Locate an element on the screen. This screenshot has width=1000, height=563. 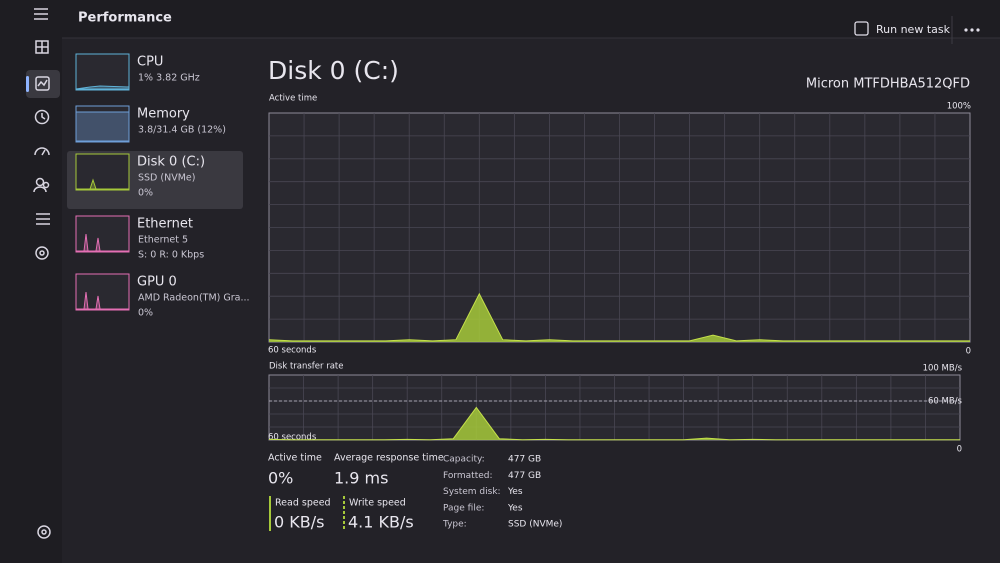
run-new-task-button: Run new task is located at coordinates (902, 28).